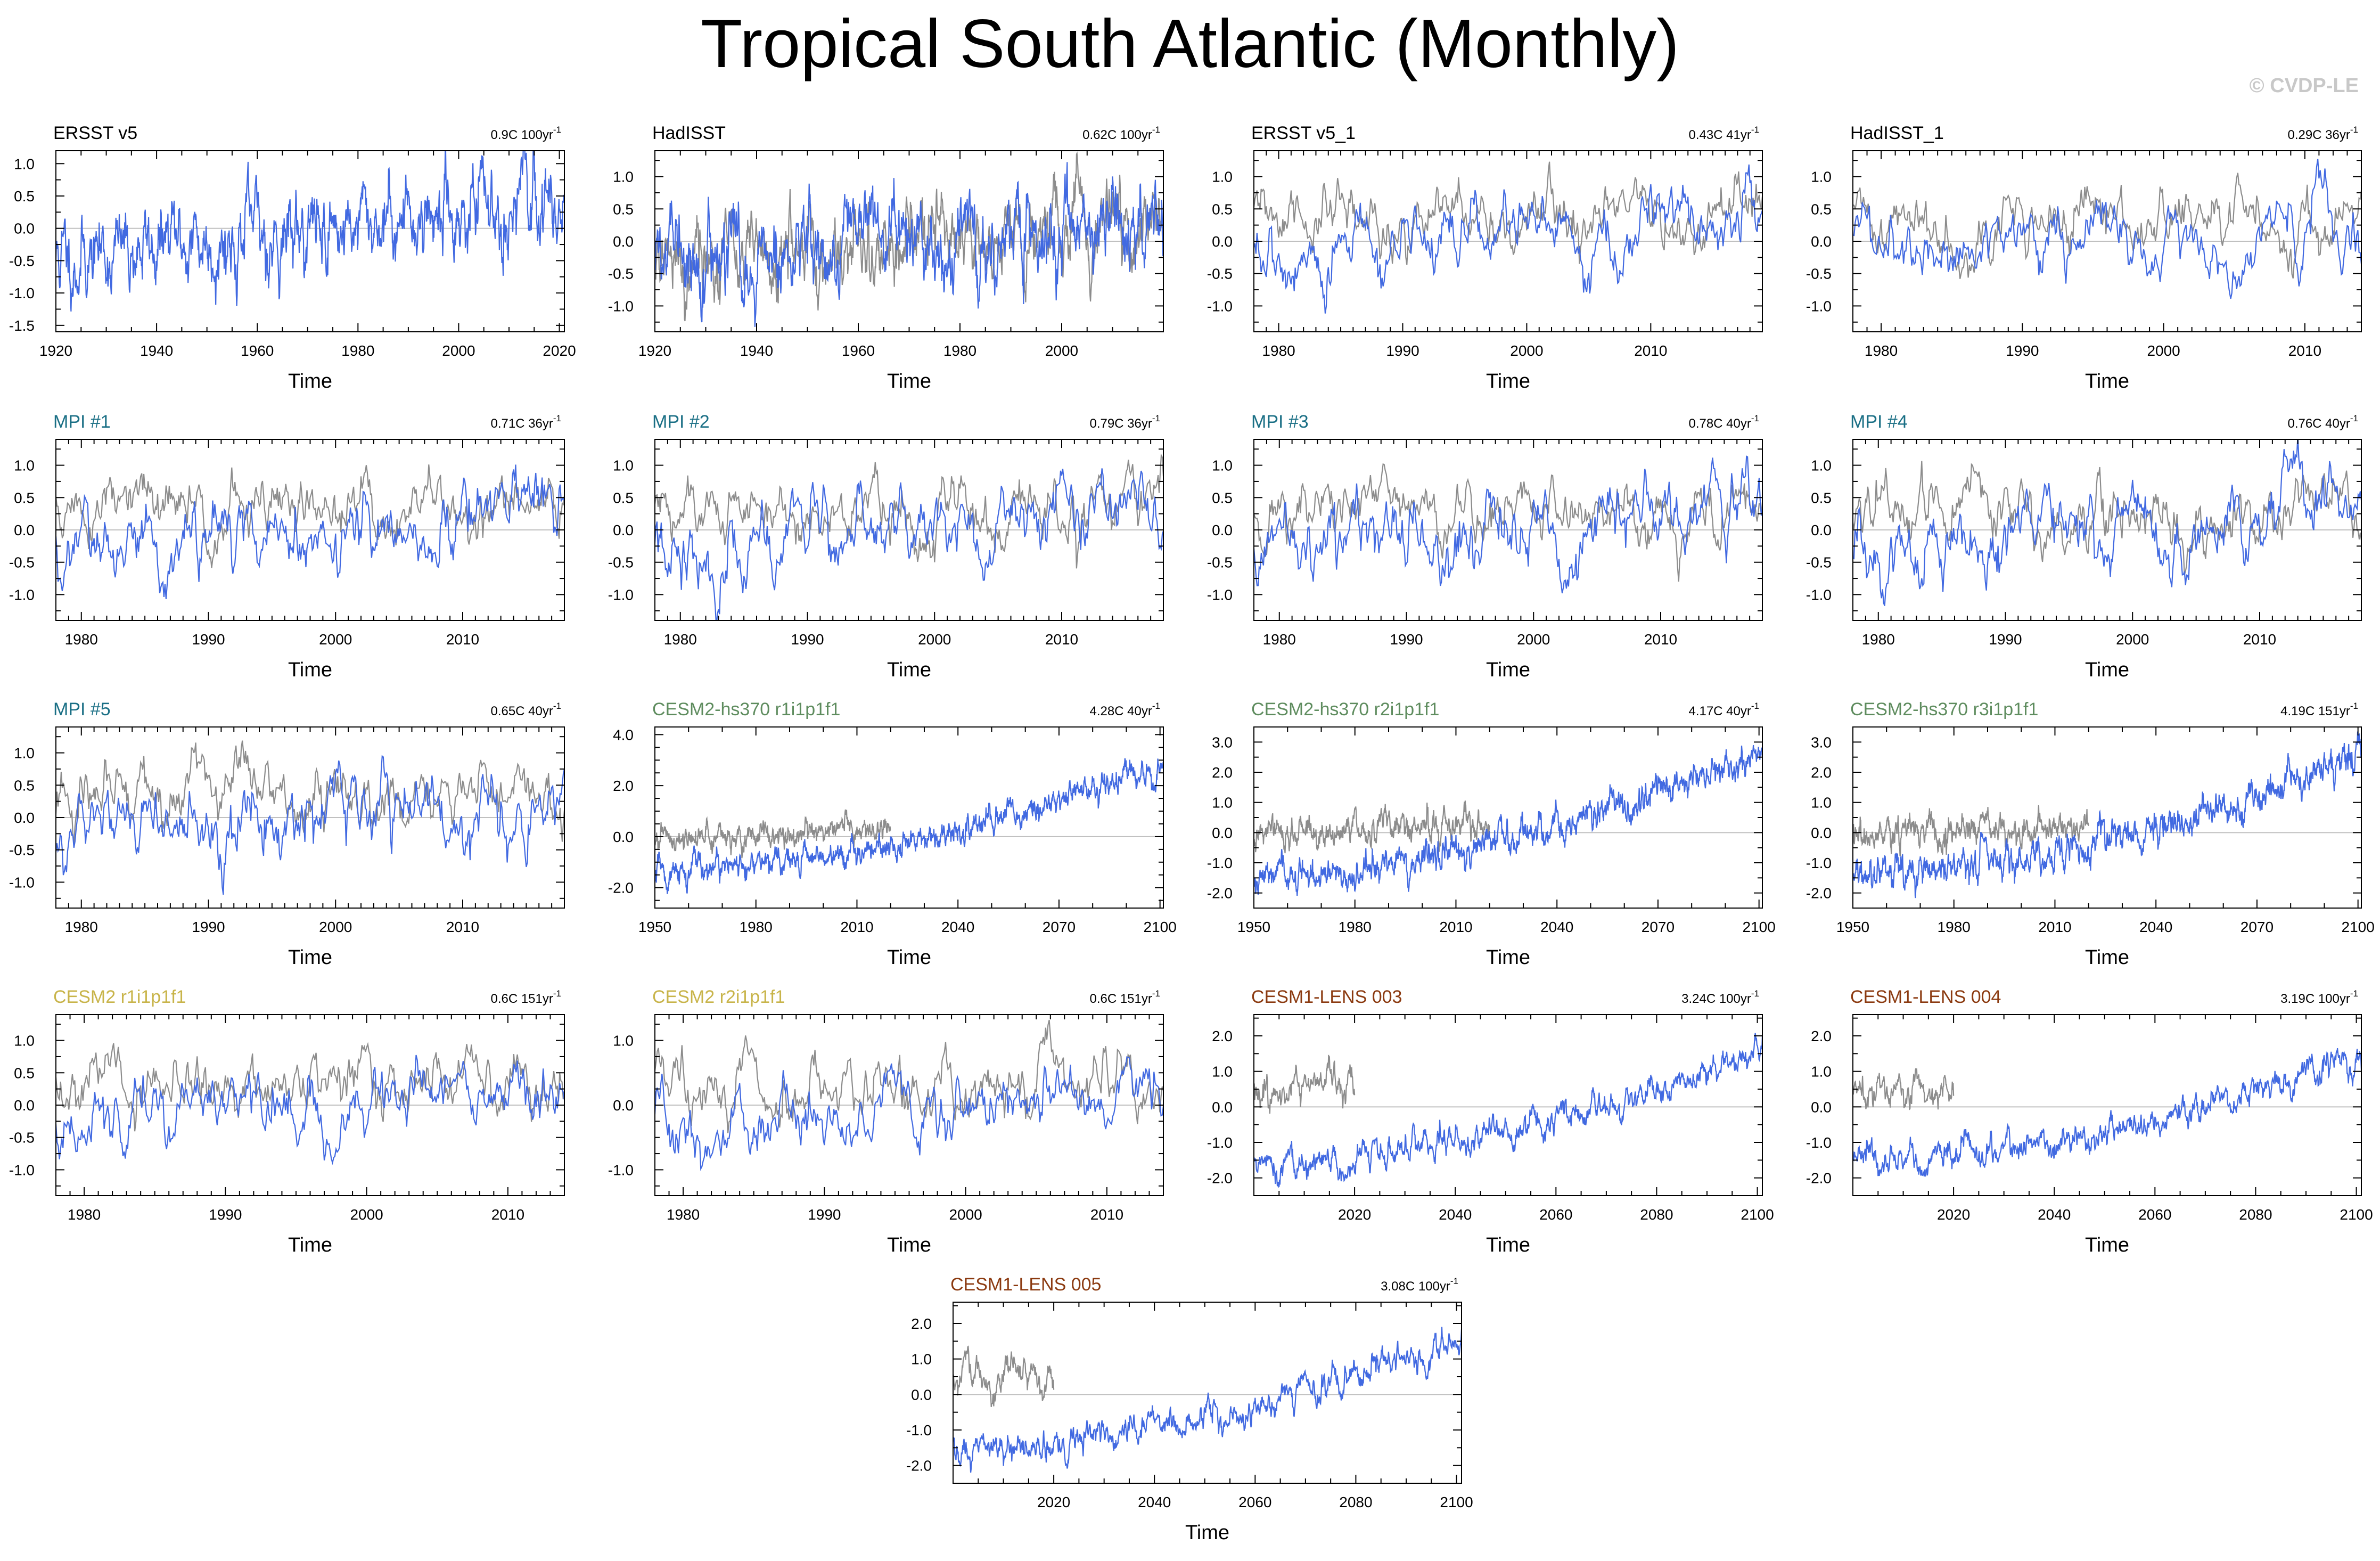  Describe the element at coordinates (681, 422) in the screenshot. I see `panel-title: MPI #2` at that location.